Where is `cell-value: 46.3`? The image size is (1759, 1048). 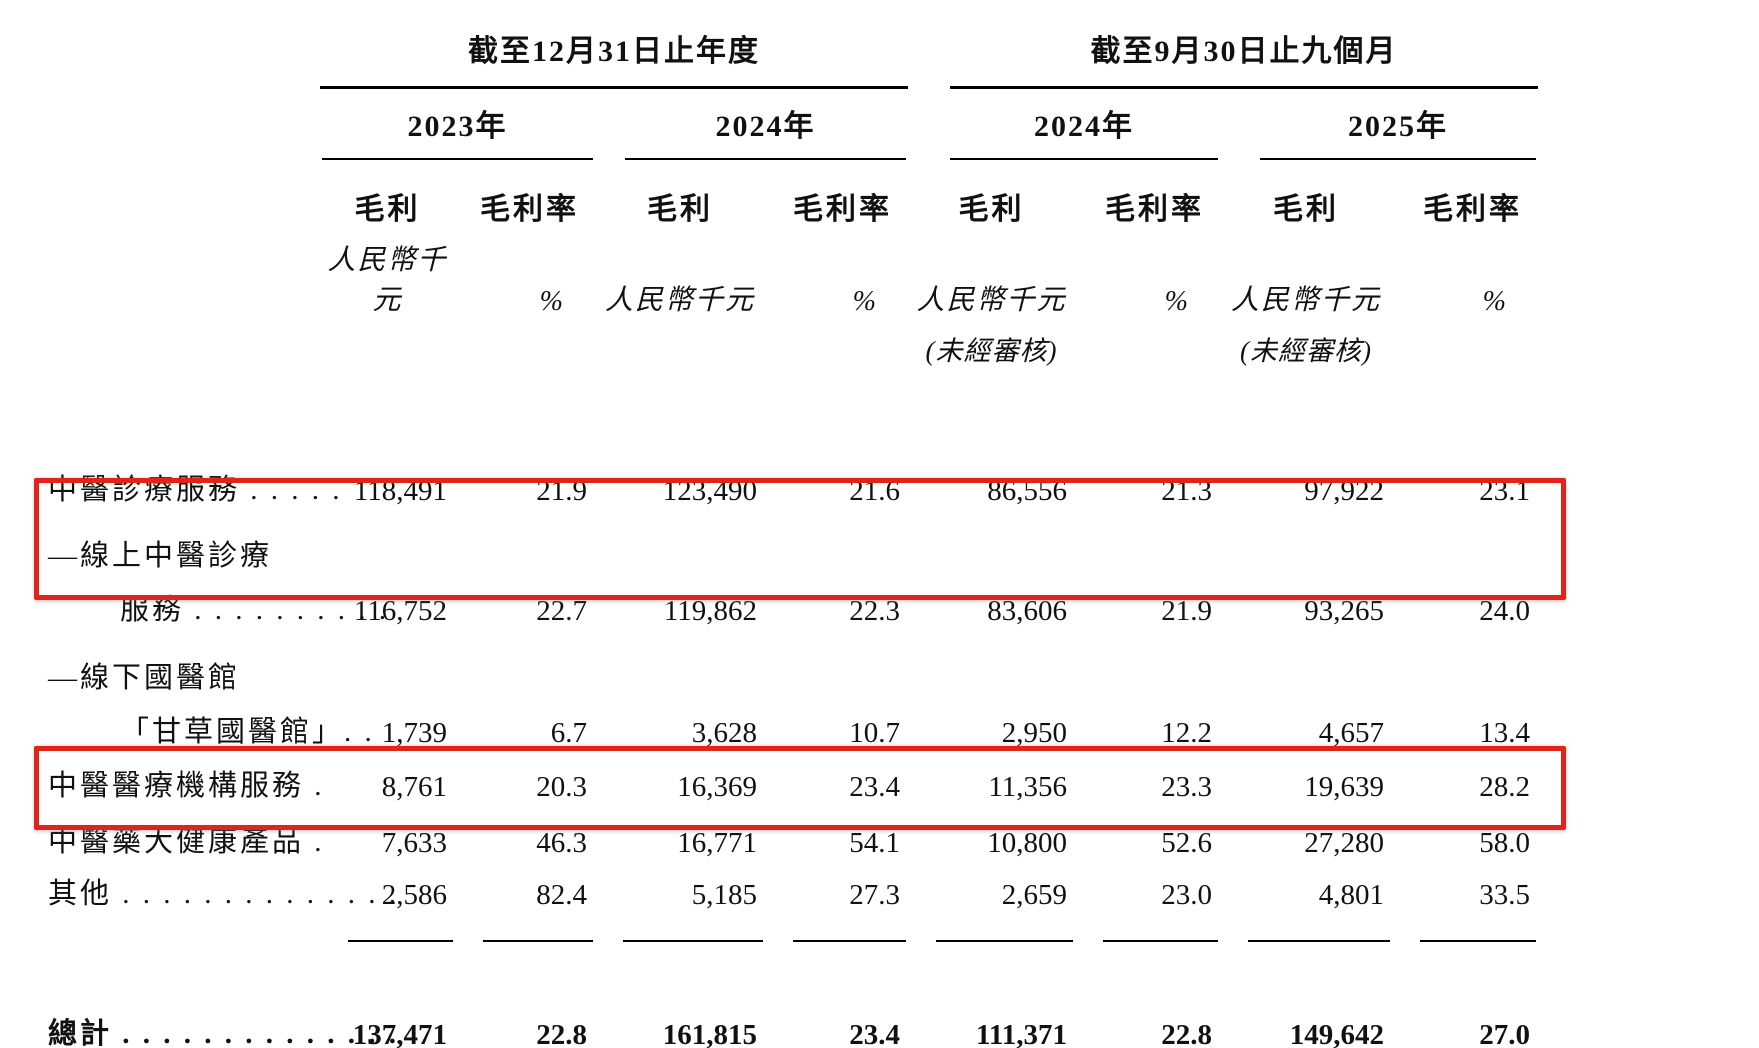
cell-value: 46.3 is located at coordinates (561, 843).